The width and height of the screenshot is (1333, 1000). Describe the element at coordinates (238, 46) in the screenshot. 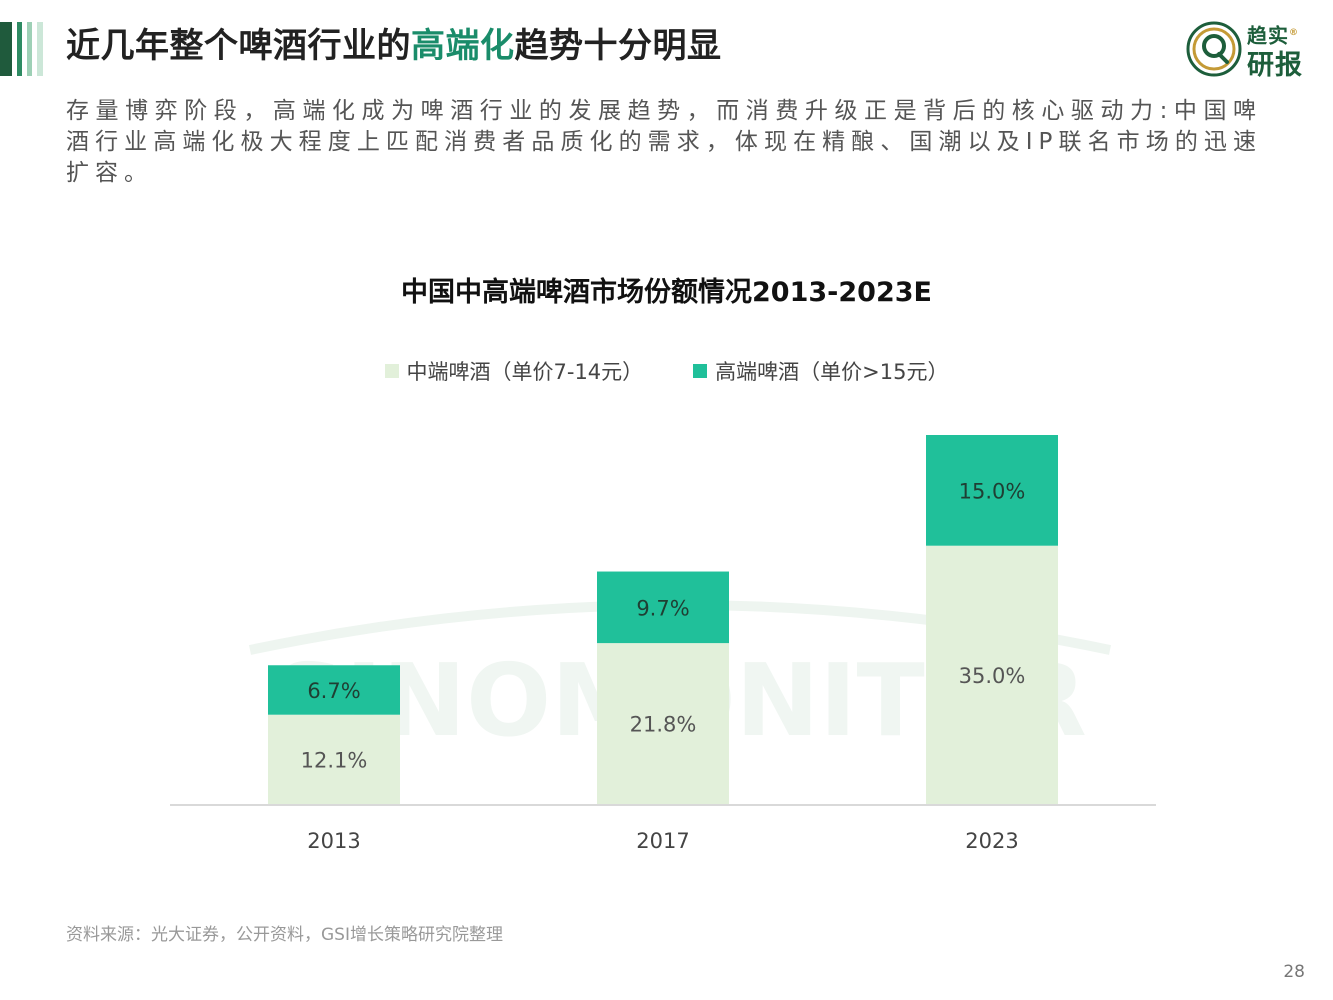

I see `title-prefix: 近几年整个啤酒行业的` at that location.